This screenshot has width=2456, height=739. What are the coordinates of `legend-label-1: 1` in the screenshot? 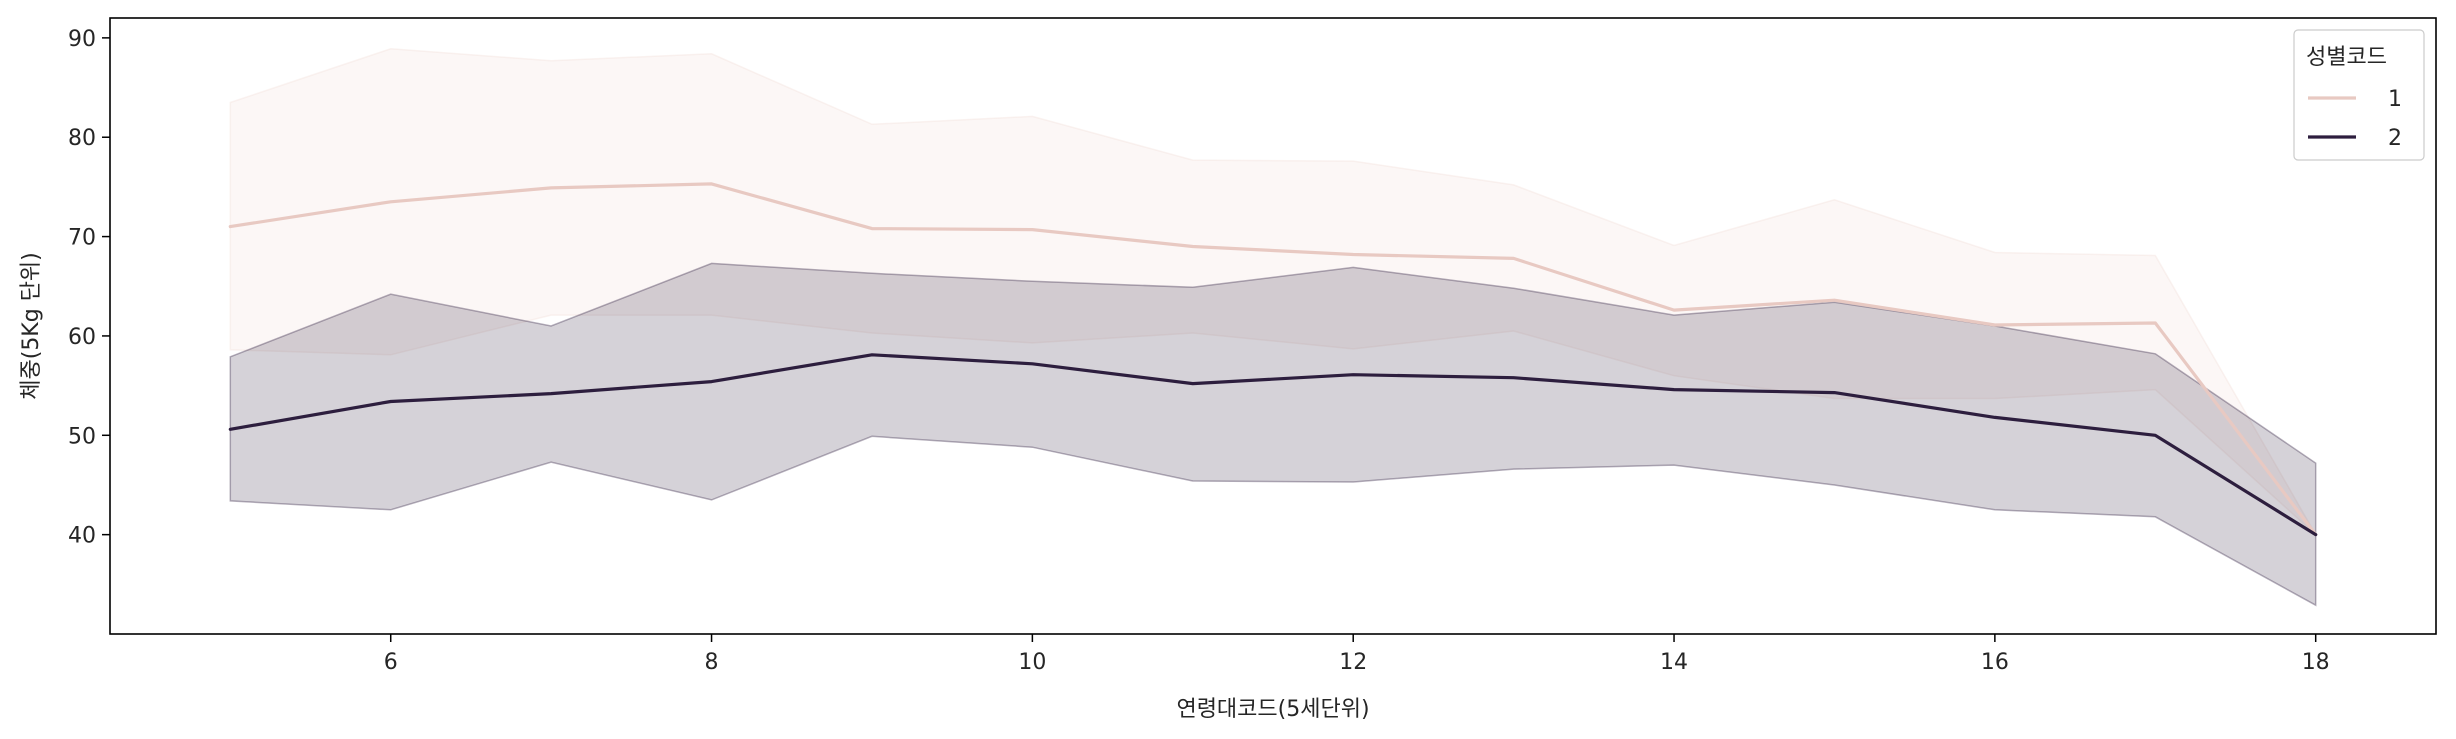 It's located at (2395, 99).